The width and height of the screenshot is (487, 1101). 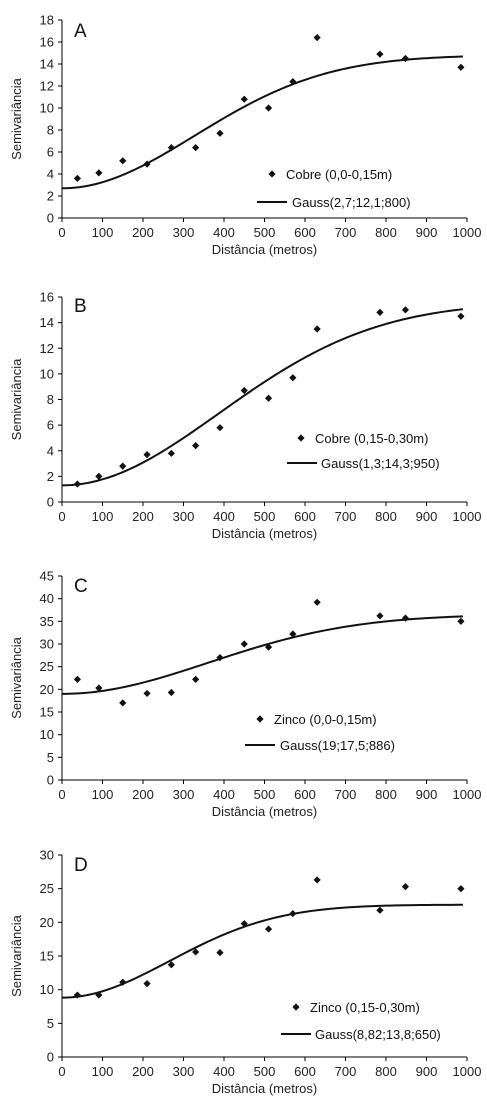 I want to click on x-tick-label: 100, so click(x=103, y=1071).